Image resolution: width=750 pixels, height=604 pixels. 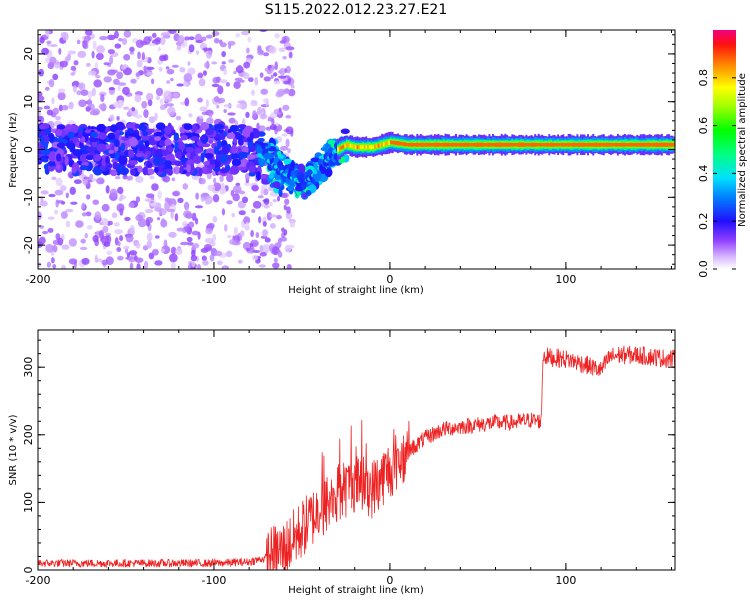 I want to click on chart-title: S115.2022.012.23.27.E21, so click(x=356, y=10).